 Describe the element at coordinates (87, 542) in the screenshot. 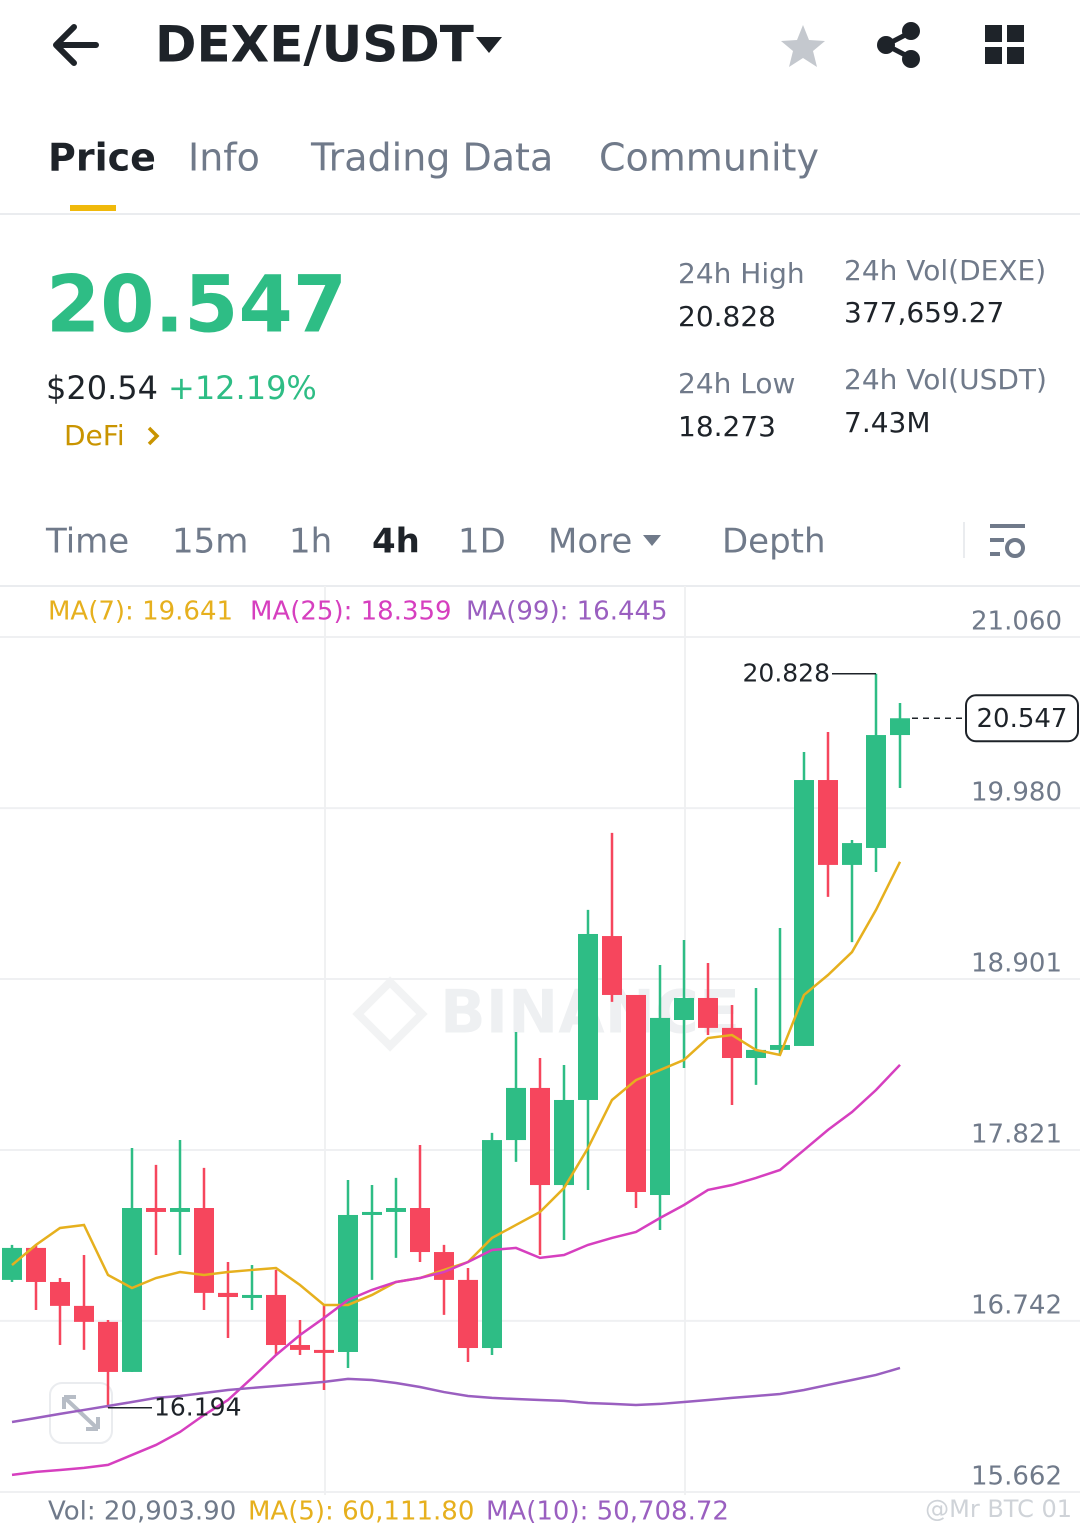

I see `interval: Time` at that location.